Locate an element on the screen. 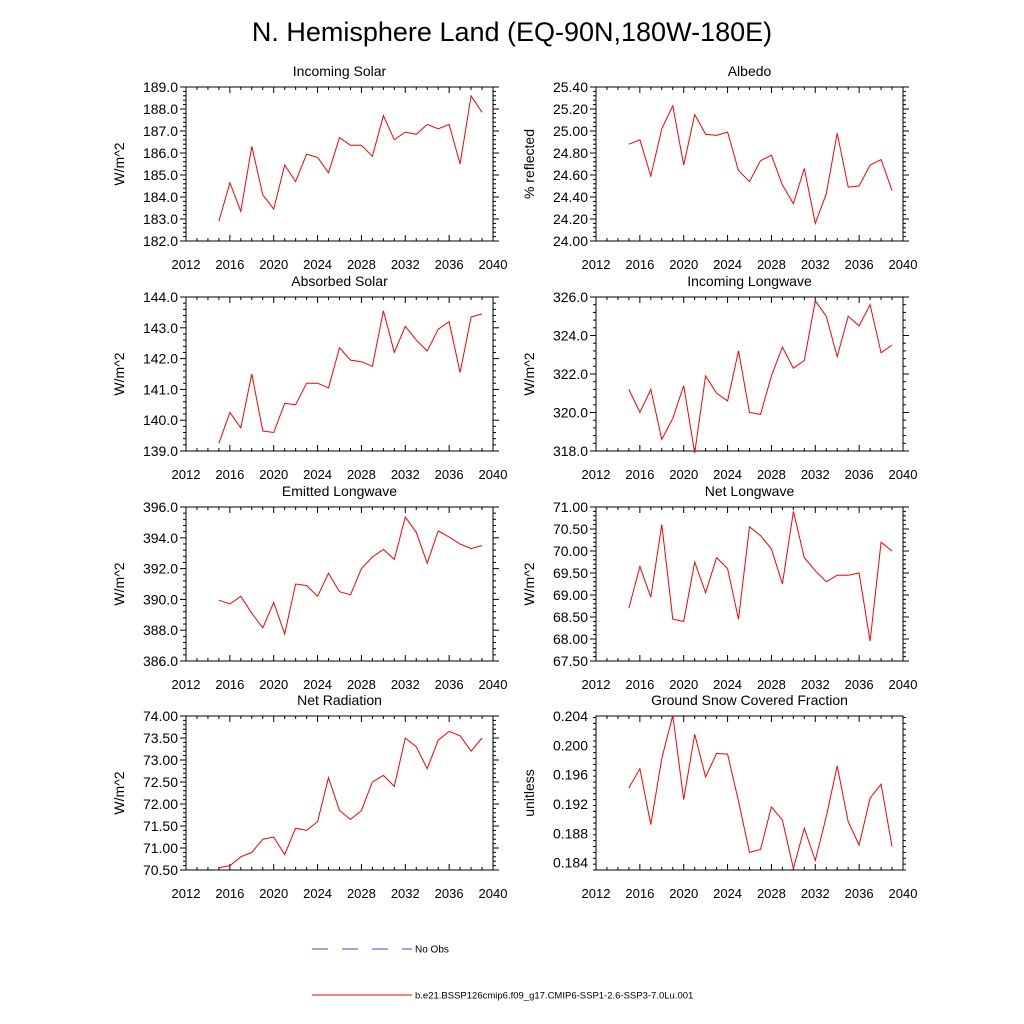  y-tick-label: 139.0 is located at coordinates (160, 451).